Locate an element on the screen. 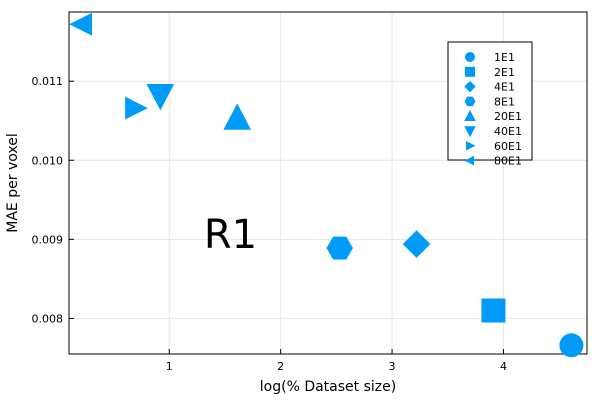  legend-marker-60e1 is located at coordinates (471, 146).